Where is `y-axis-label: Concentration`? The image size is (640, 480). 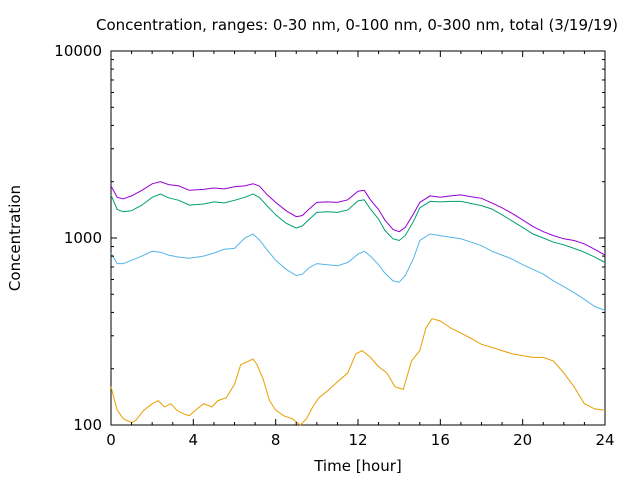
y-axis-label: Concentration is located at coordinates (15, 238).